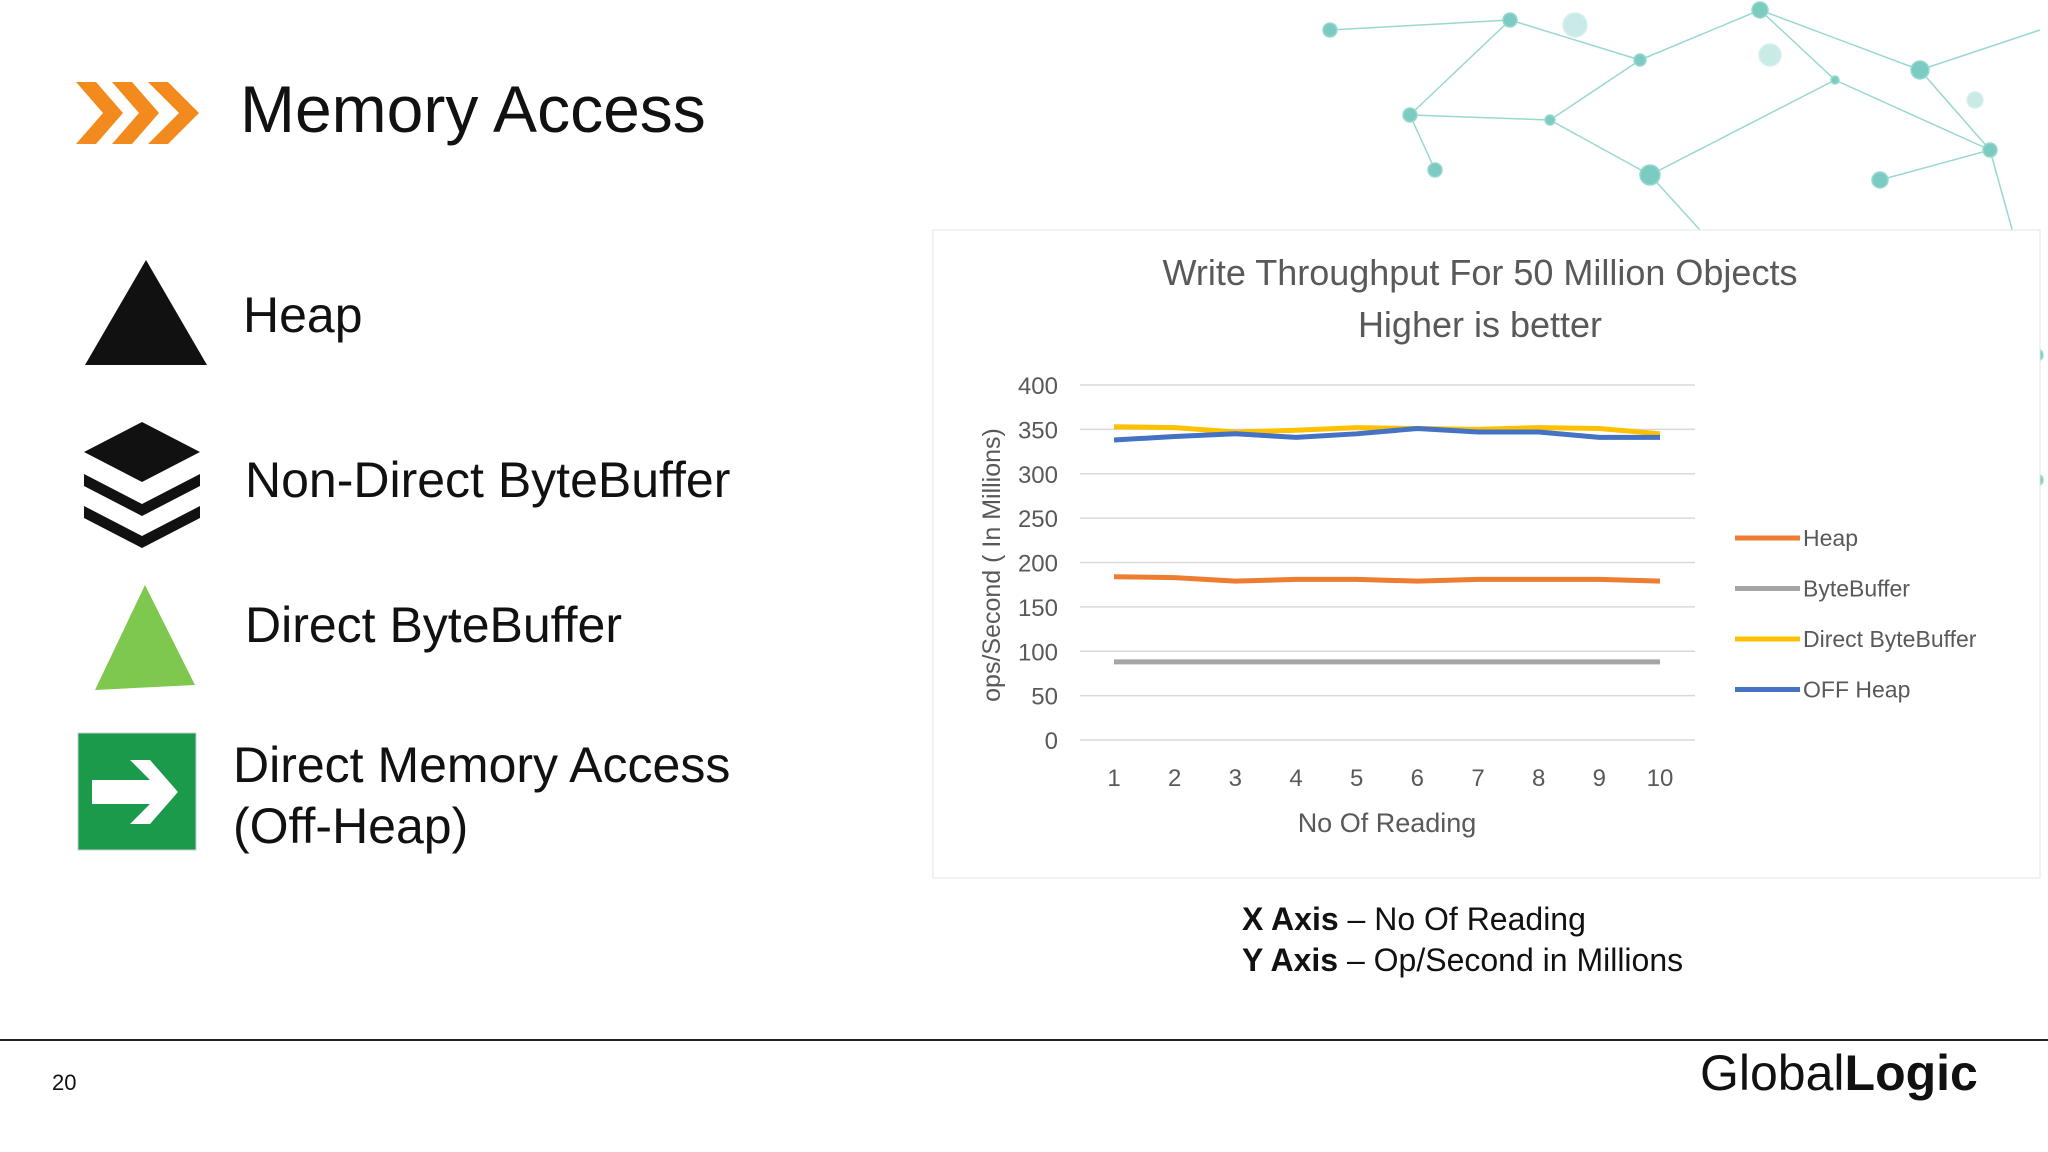  Describe the element at coordinates (1051, 741) in the screenshot. I see `y-tick-label: 0` at that location.